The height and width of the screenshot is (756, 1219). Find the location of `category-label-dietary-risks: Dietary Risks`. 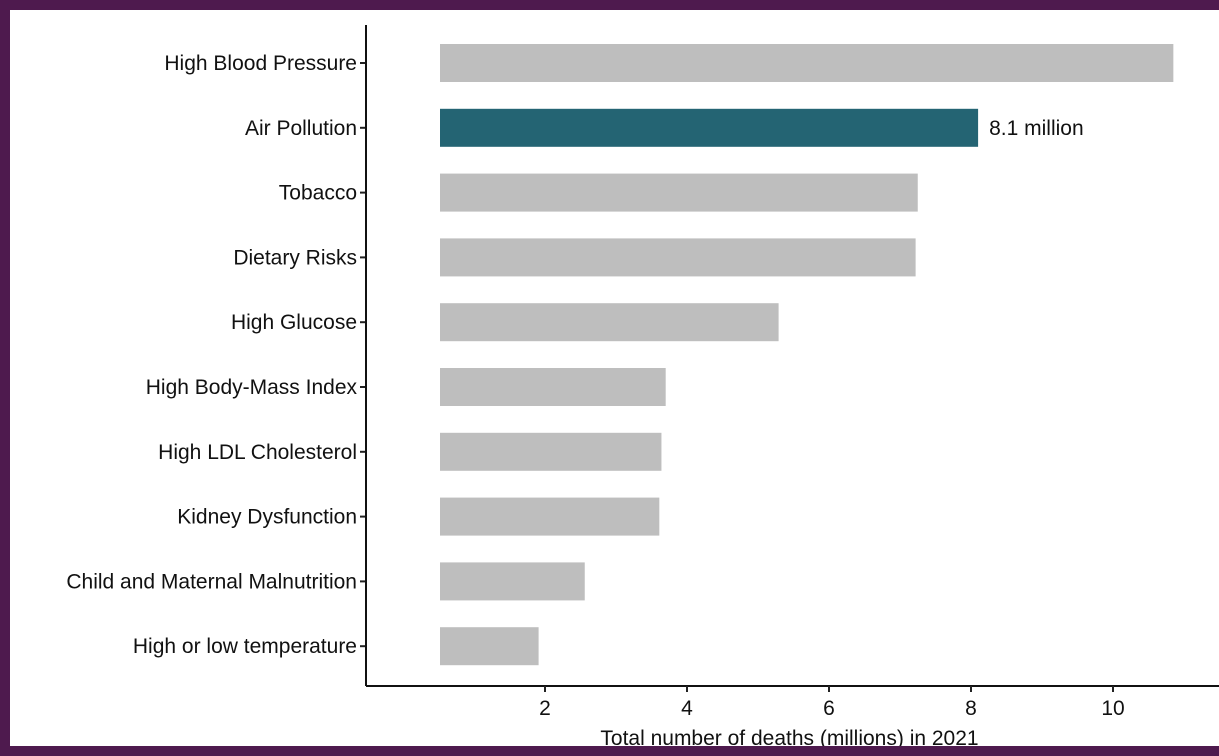

category-label-dietary-risks: Dietary Risks is located at coordinates (295, 257).